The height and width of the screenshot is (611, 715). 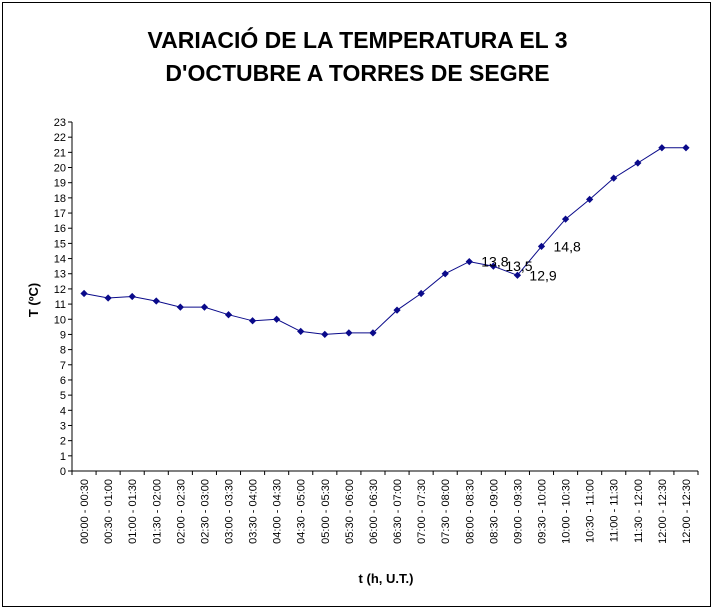 What do you see at coordinates (157, 511) in the screenshot?
I see `x-tick-label: 01:30 - 02:00` at bounding box center [157, 511].